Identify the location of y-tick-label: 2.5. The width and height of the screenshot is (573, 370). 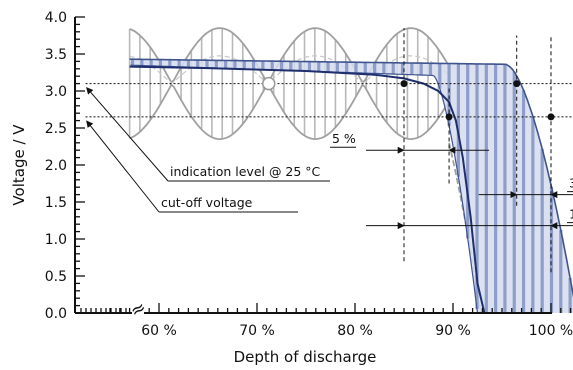
(56, 129).